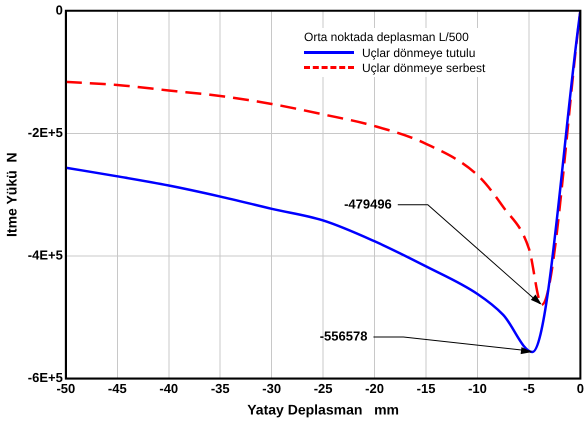 The image size is (587, 421). What do you see at coordinates (477, 388) in the screenshot?
I see `x-tick-label: -10` at bounding box center [477, 388].